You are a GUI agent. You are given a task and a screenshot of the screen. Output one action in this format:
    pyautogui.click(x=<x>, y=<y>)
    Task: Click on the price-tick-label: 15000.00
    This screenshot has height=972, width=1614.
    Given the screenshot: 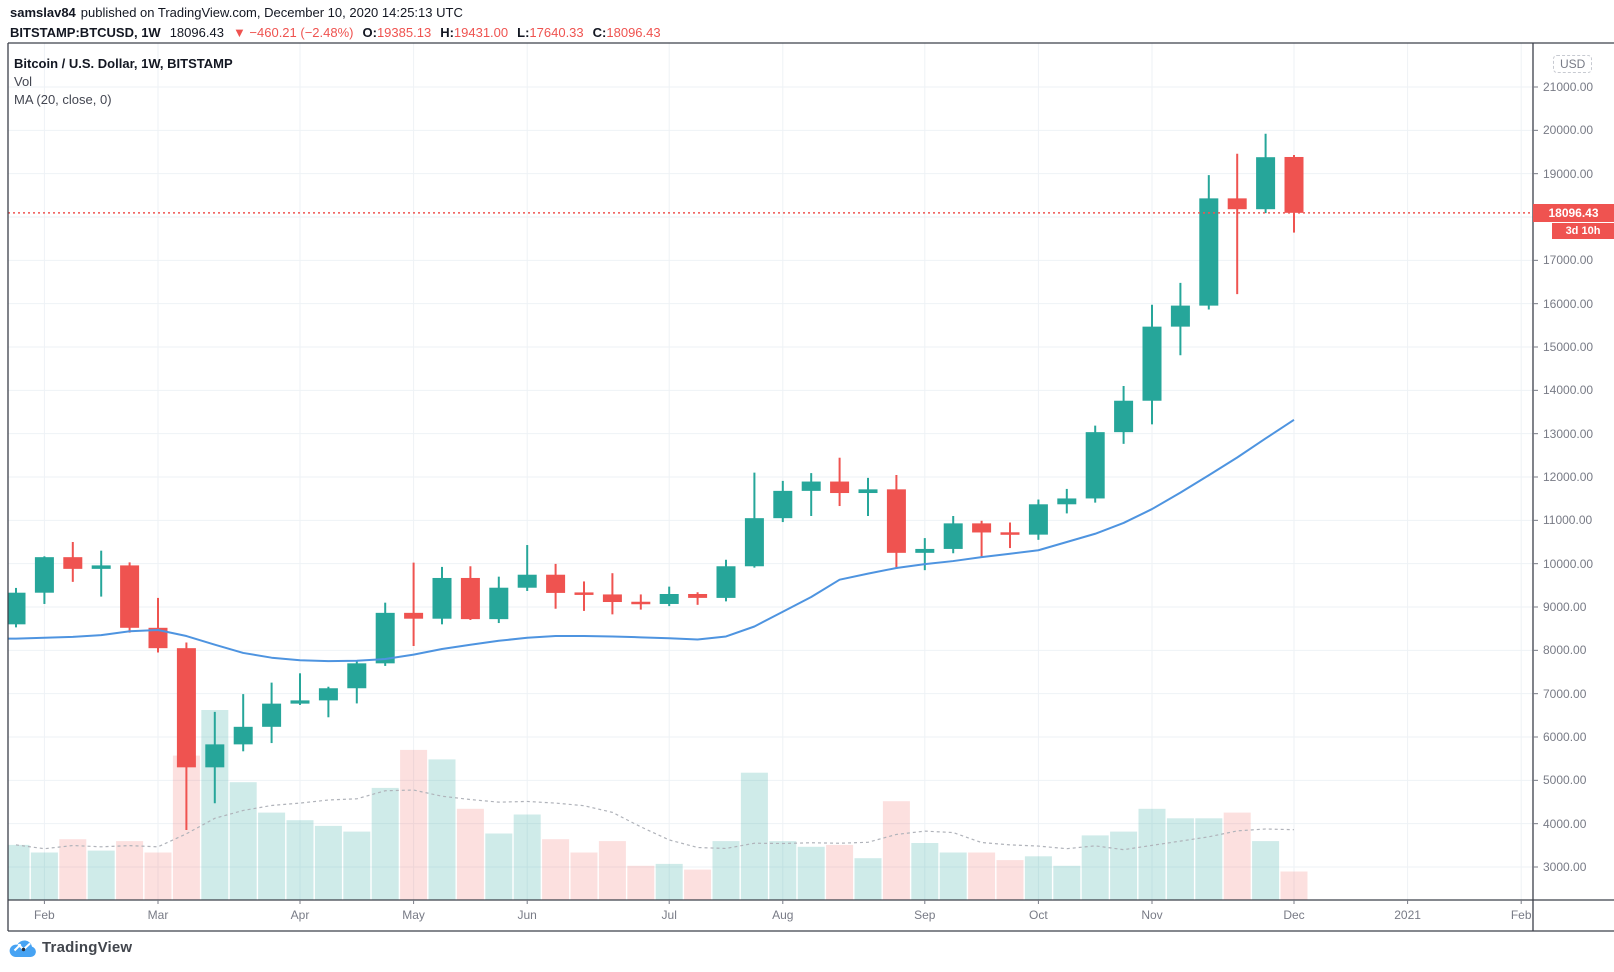 What is the action you would take?
    pyautogui.click(x=1568, y=346)
    